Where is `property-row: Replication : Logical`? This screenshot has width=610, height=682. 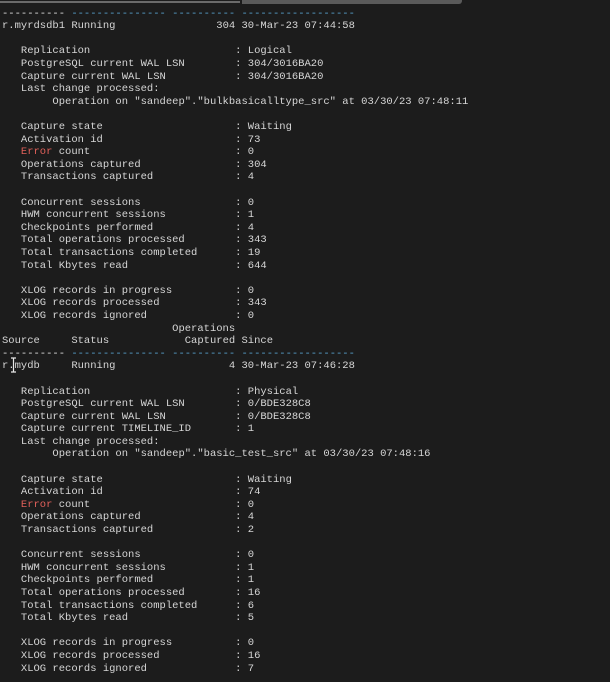 property-row: Replication : Logical is located at coordinates (156, 51).